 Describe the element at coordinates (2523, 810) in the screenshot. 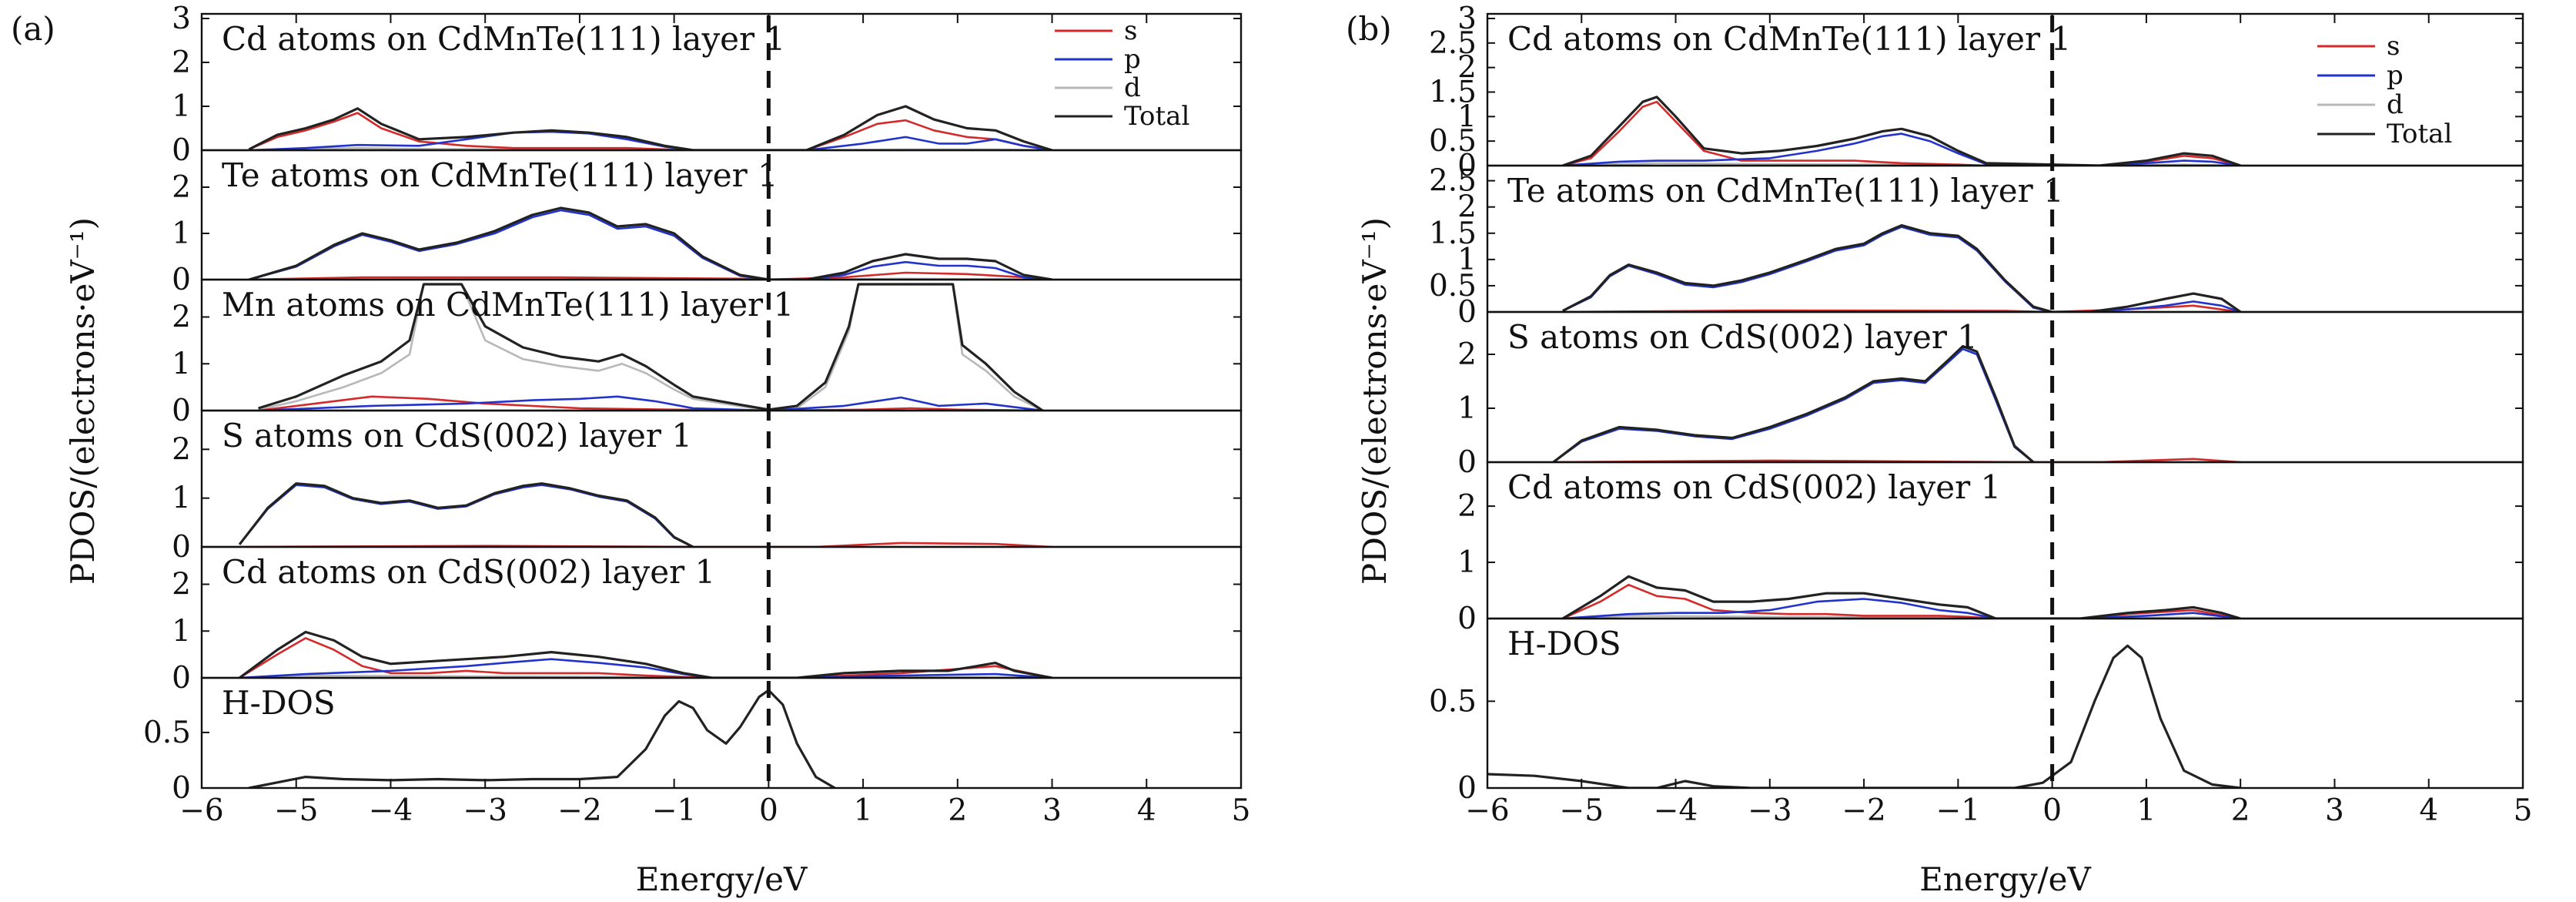

I see `x-tick-label: 5` at that location.